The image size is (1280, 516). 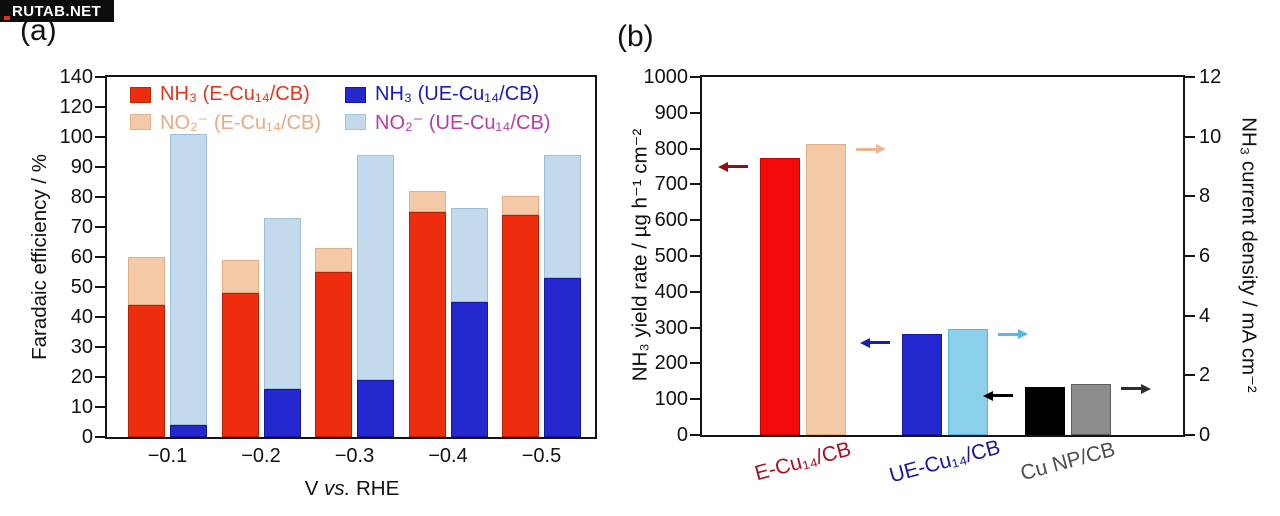 What do you see at coordinates (666, 77) in the screenshot?
I see `b-left-ytick-label-1000: 1000` at bounding box center [666, 77].